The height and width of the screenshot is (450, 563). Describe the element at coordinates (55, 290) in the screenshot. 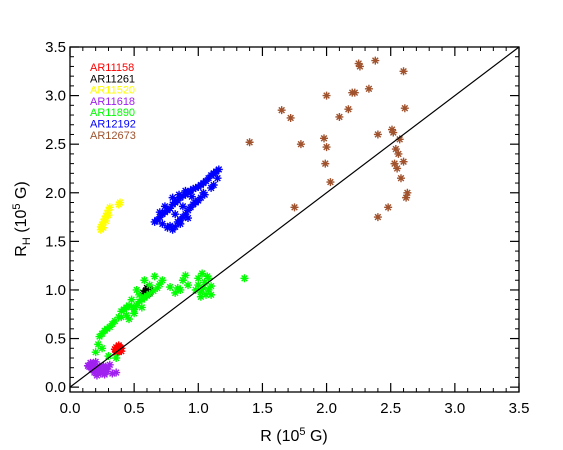

I see `y-tick-label: 1.0` at that location.